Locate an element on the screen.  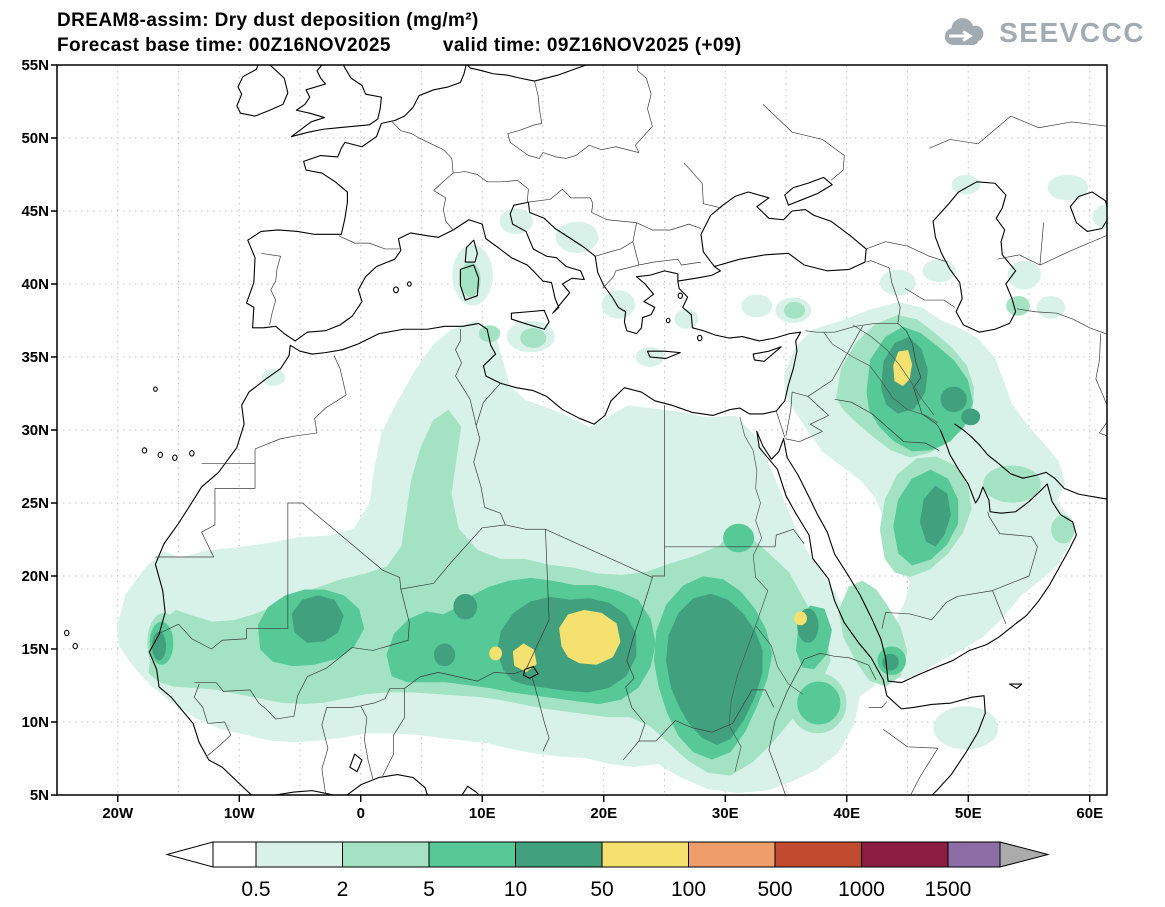
tigris-river is located at coordinates (893, 370).